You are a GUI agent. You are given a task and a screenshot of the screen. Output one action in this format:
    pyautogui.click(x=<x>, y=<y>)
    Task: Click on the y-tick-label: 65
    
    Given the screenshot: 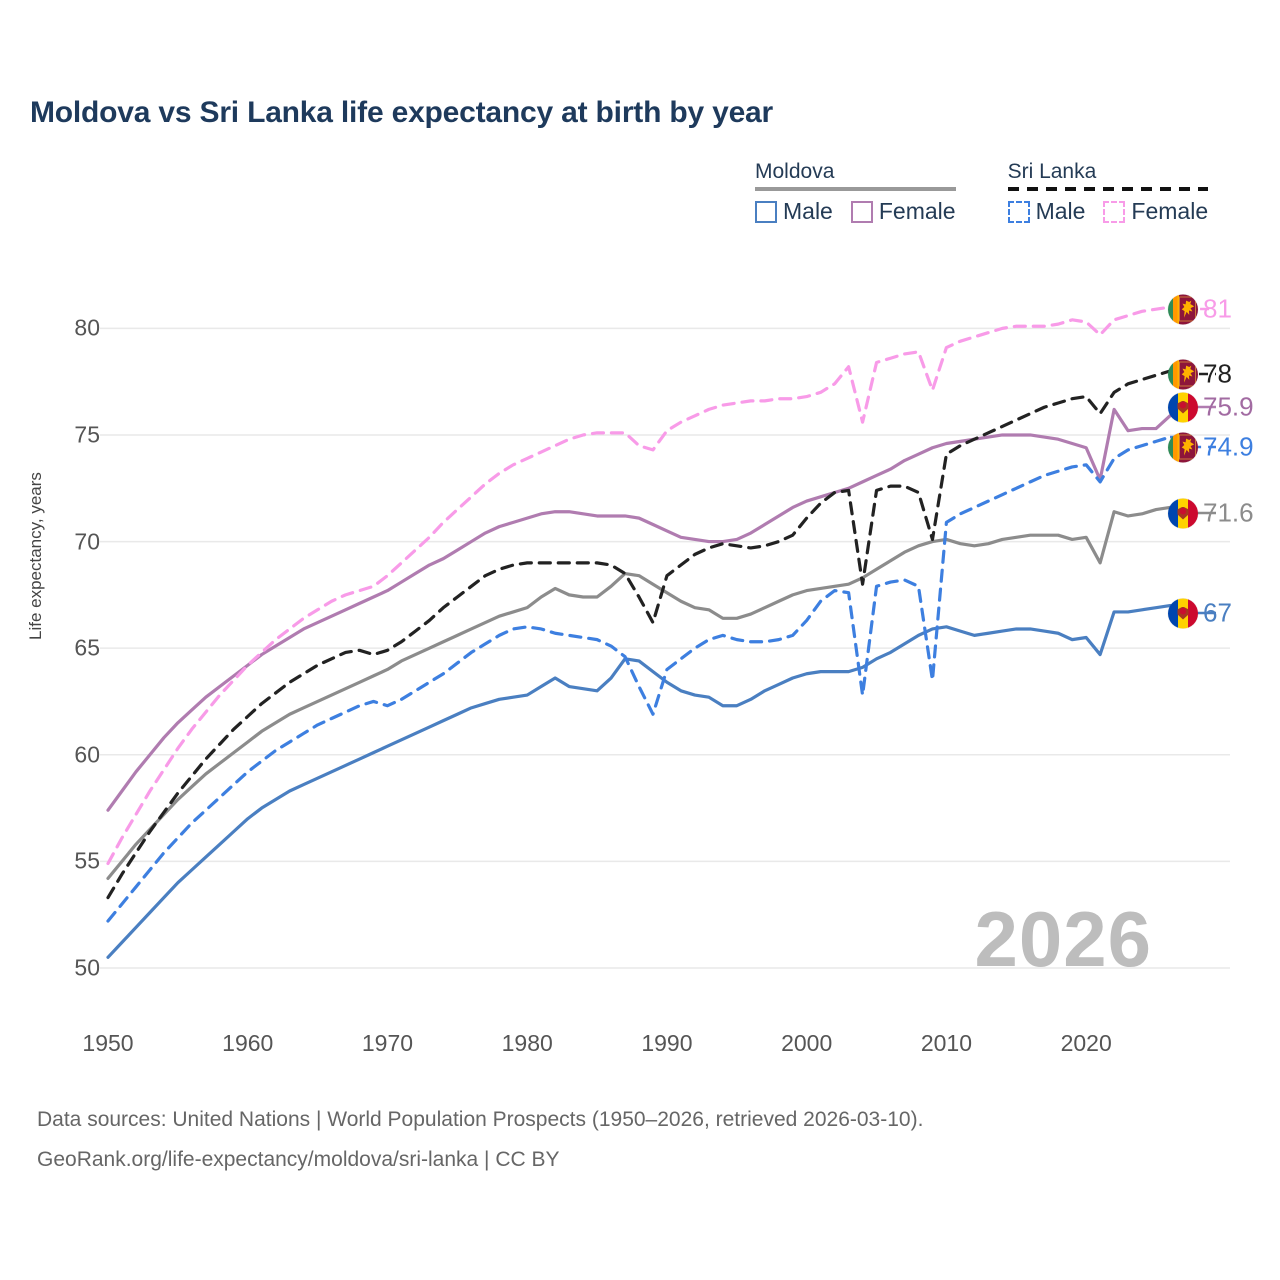 What is the action you would take?
    pyautogui.click(x=87, y=647)
    